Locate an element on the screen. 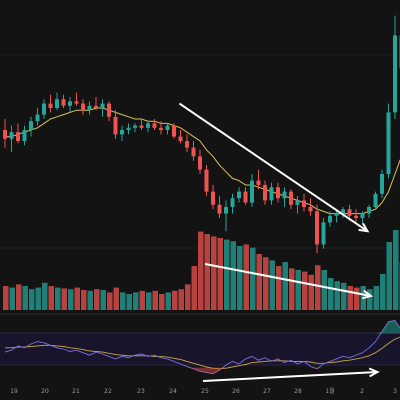  oscillator-trend-arrow is located at coordinates (291, 374).